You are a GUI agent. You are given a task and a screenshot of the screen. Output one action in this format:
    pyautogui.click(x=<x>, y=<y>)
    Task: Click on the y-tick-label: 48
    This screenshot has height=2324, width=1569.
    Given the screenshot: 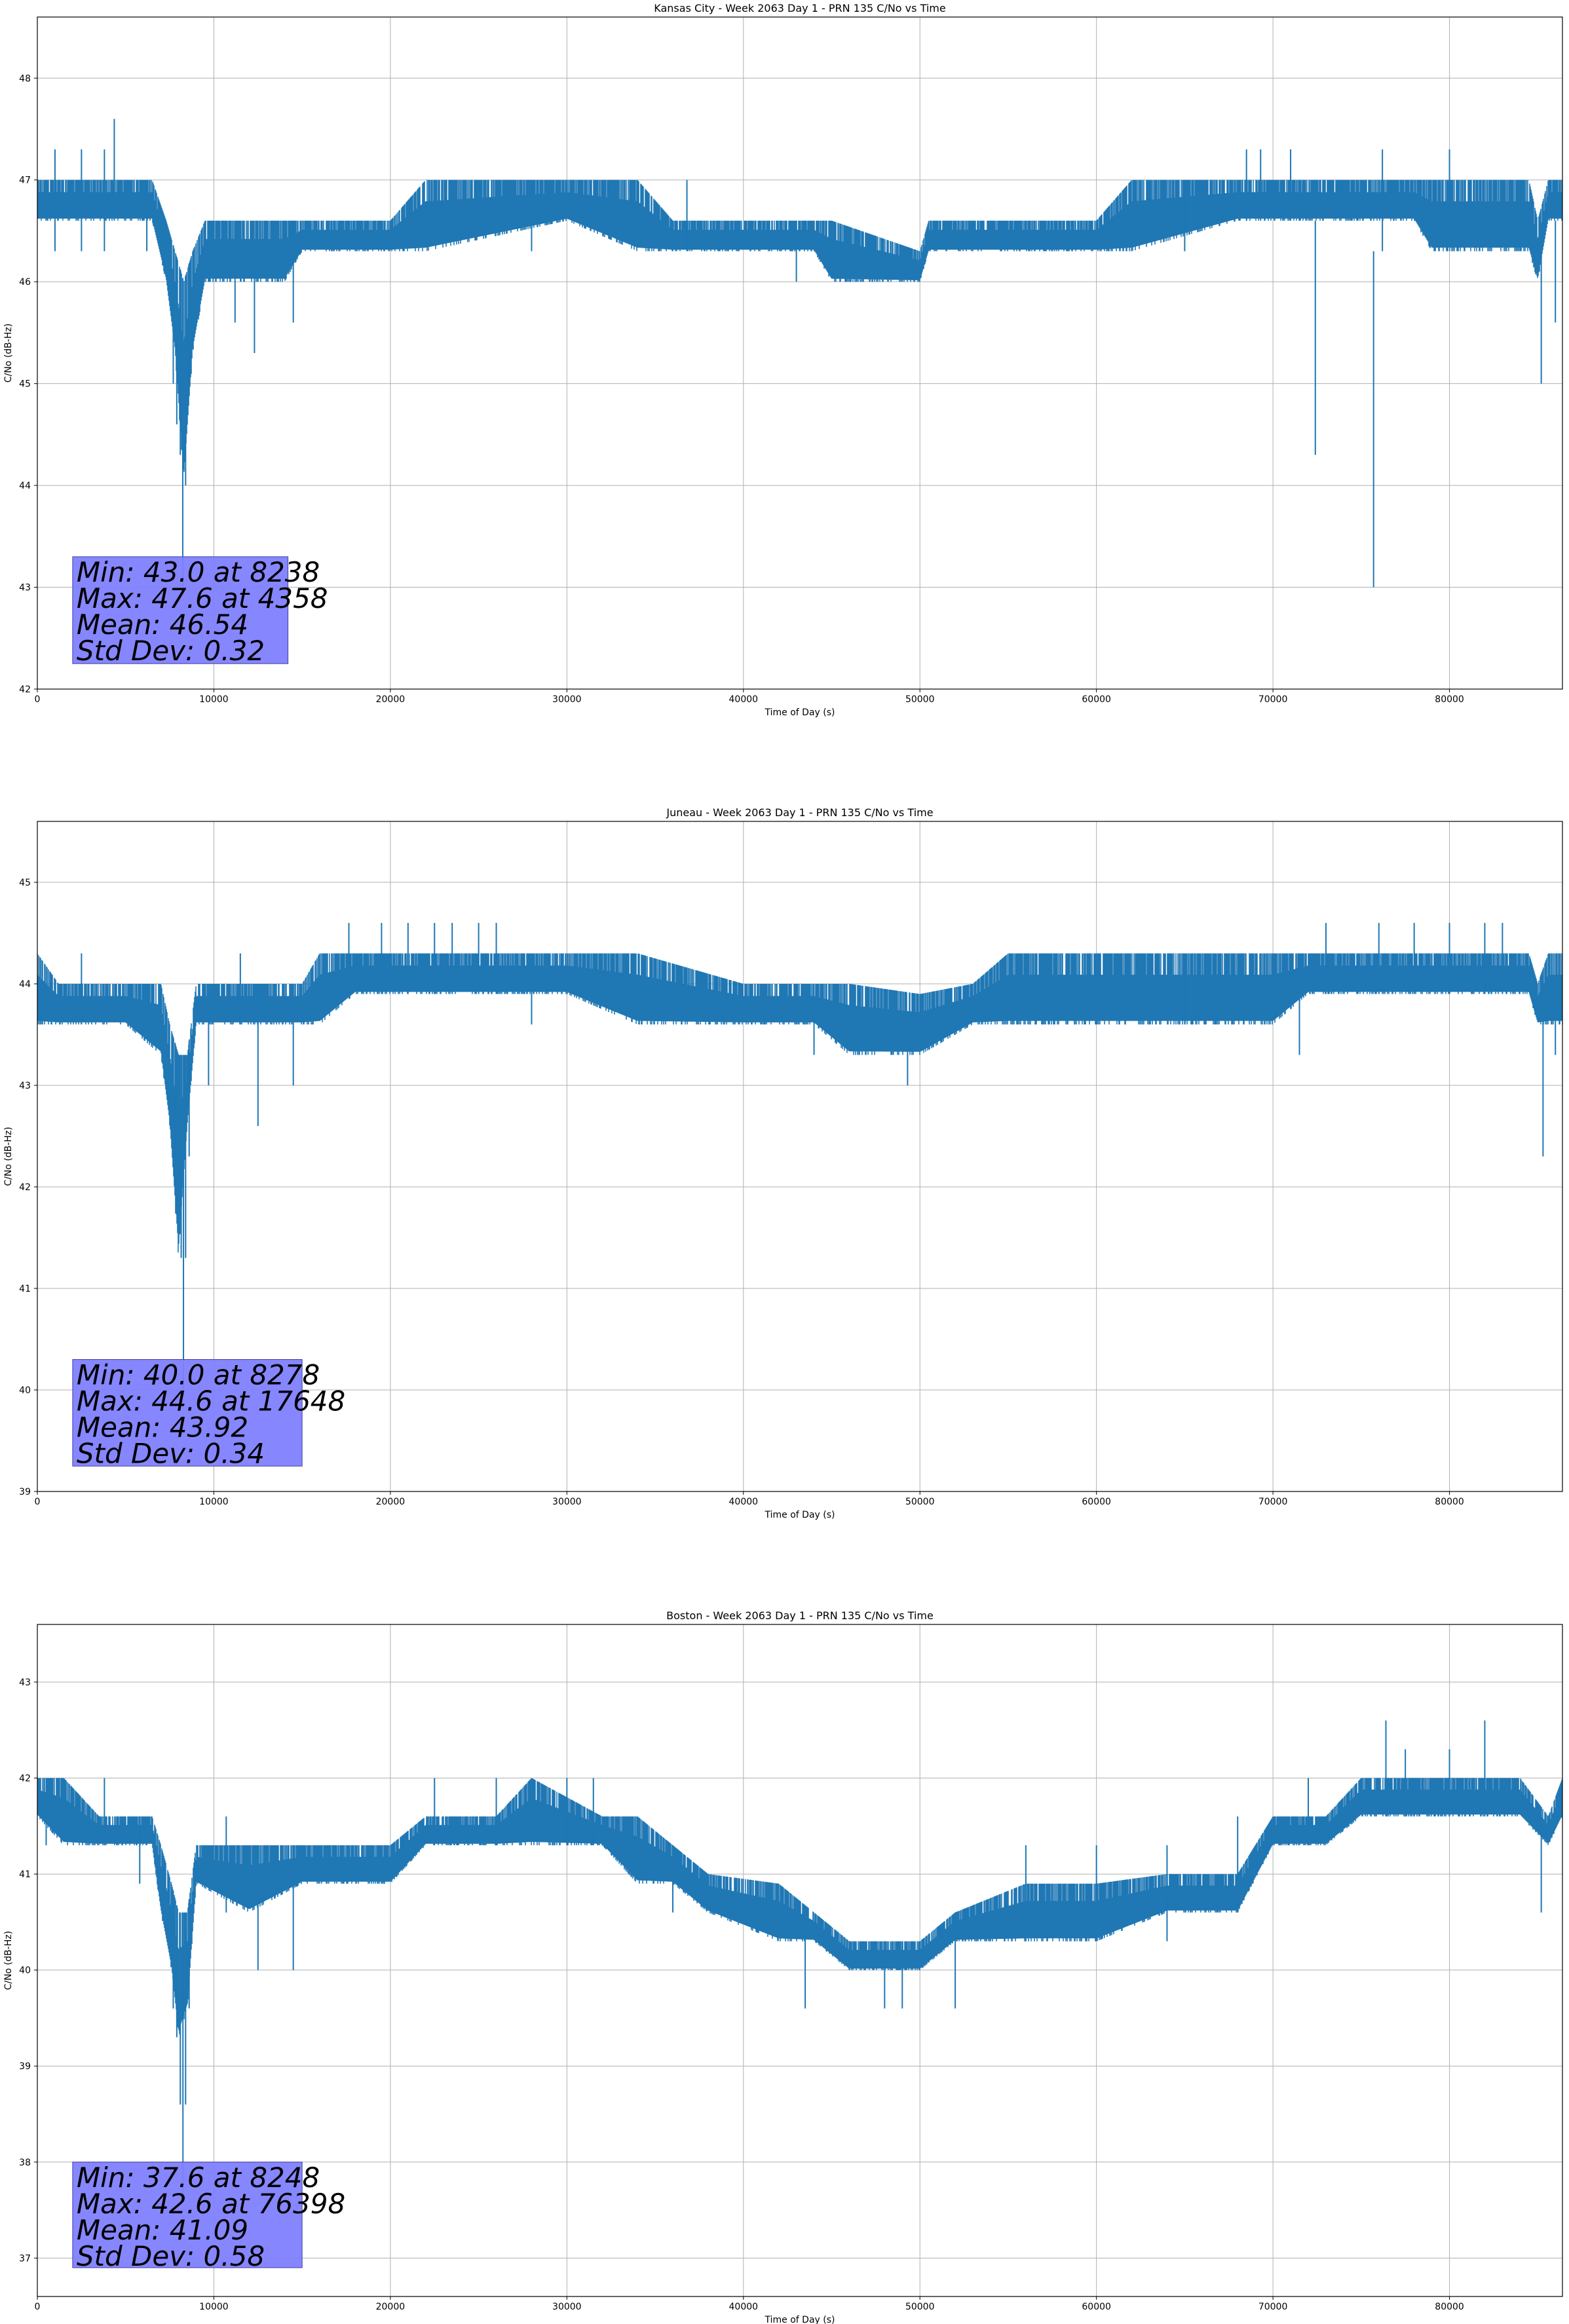 What is the action you would take?
    pyautogui.click(x=25, y=78)
    